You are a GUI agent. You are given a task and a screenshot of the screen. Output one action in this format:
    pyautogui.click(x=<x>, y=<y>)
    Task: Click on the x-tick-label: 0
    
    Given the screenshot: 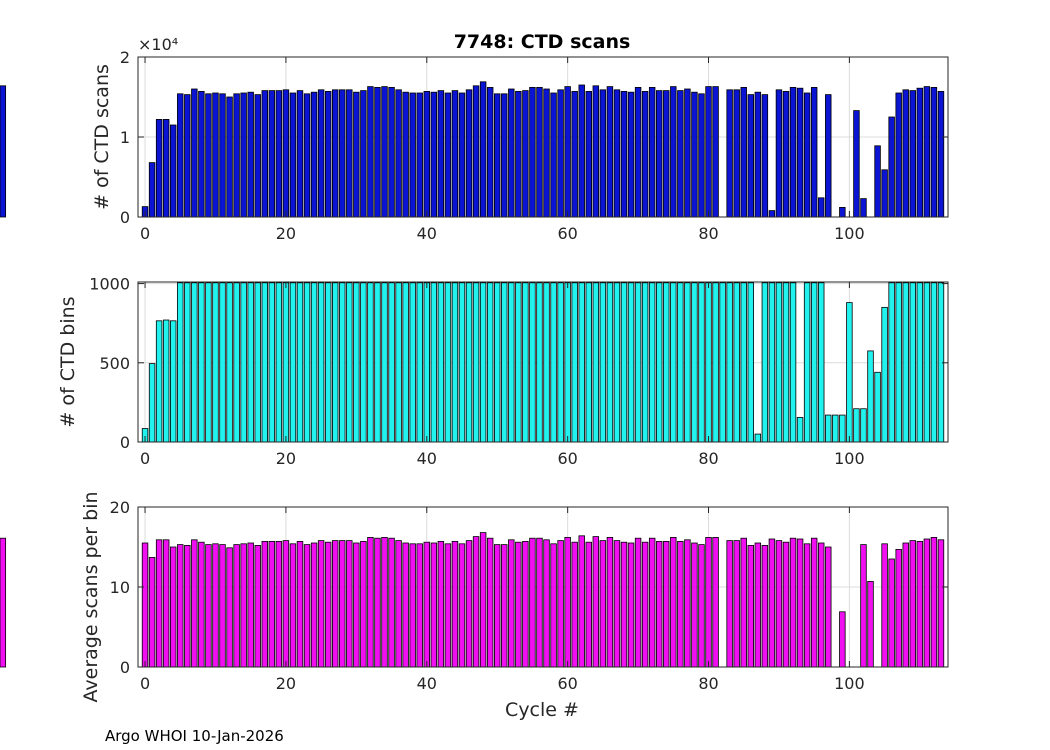 What is the action you would take?
    pyautogui.click(x=145, y=458)
    